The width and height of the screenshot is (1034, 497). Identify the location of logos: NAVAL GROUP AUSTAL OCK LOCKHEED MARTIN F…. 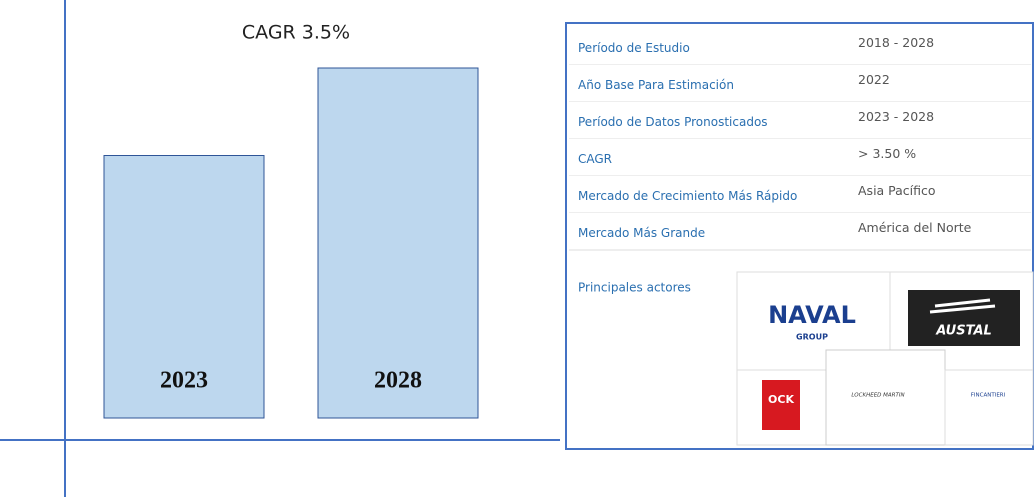
(885, 358).